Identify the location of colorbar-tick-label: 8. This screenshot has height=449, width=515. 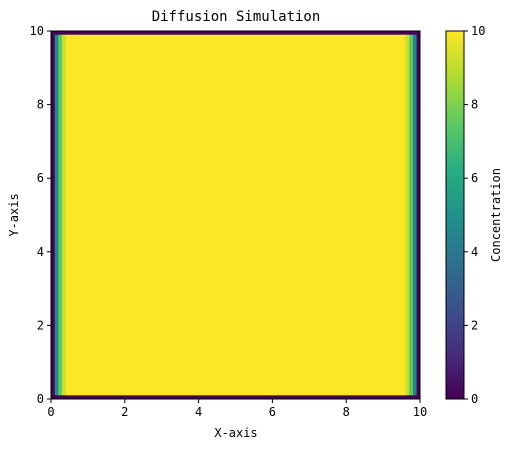
(474, 105).